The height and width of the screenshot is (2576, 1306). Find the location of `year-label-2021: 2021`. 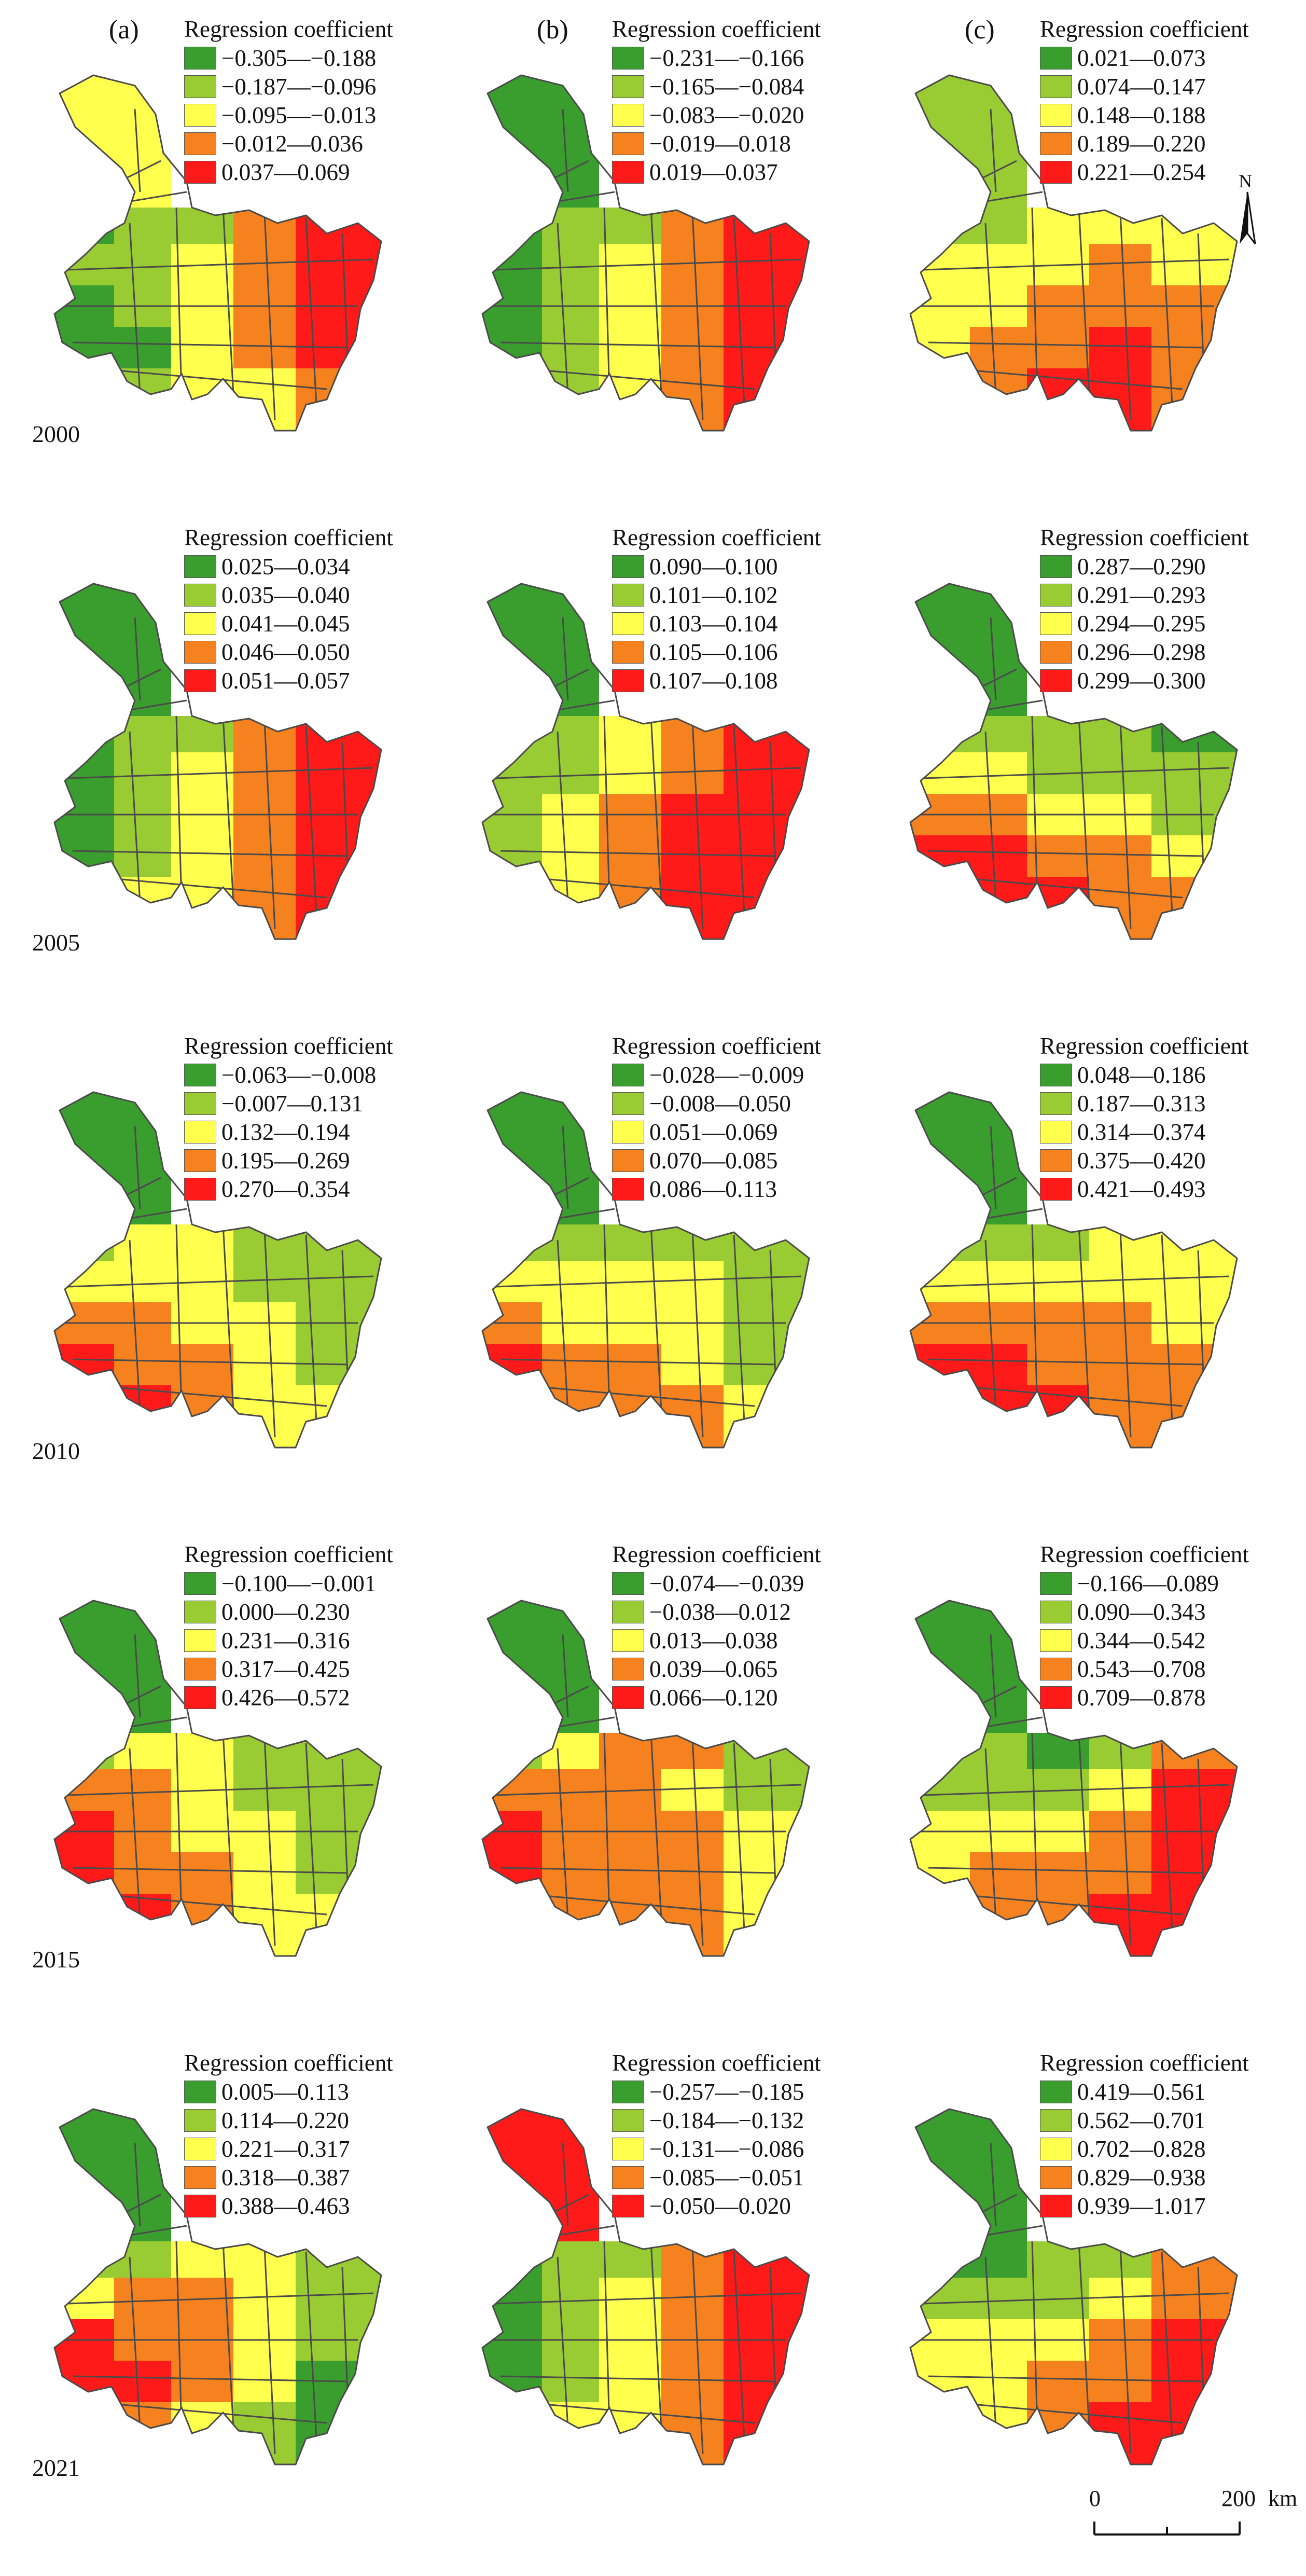

year-label-2021: 2021 is located at coordinates (56, 2468).